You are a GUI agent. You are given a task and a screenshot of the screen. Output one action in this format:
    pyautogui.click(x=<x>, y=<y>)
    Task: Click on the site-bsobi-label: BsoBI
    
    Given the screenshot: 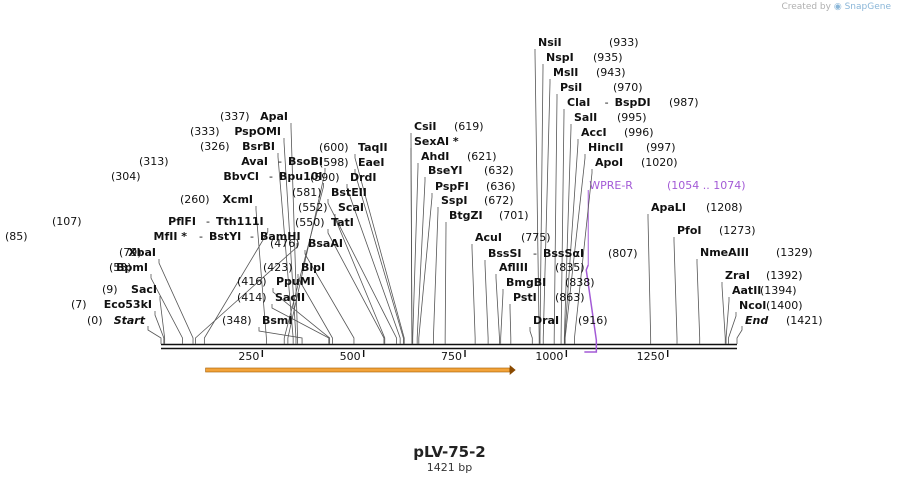 What is the action you would take?
    pyautogui.click(x=305, y=161)
    